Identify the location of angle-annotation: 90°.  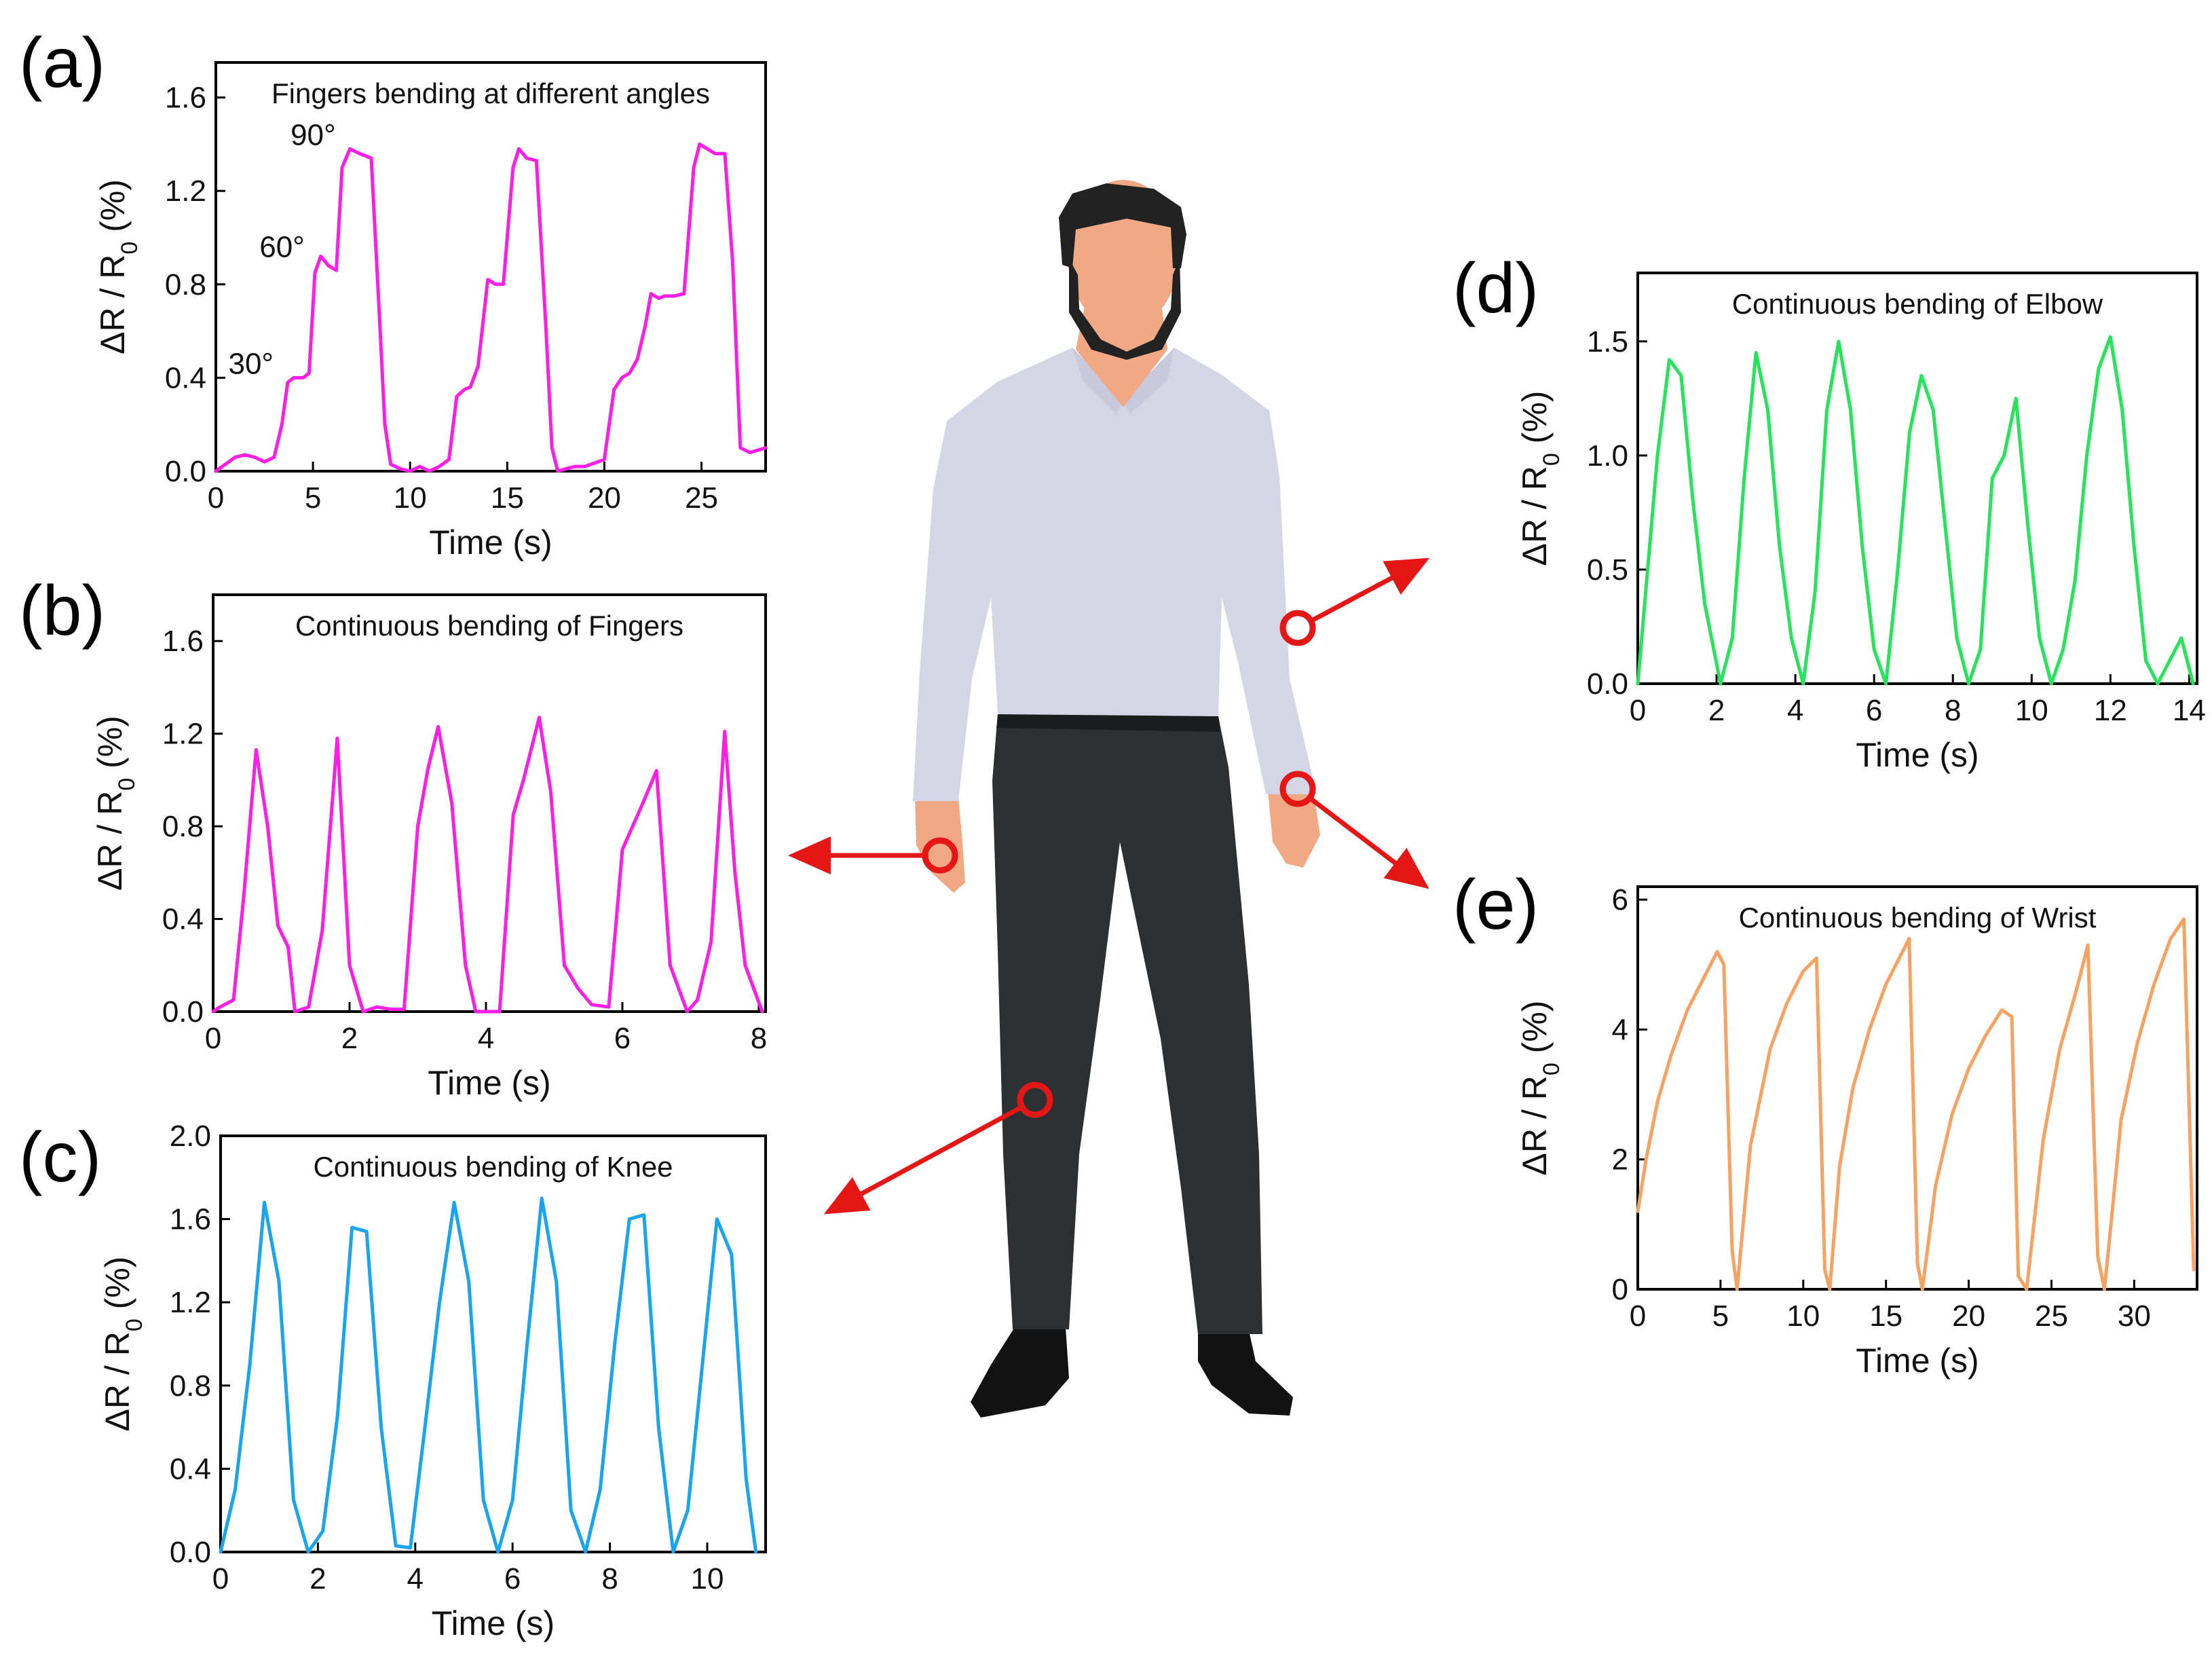
(313, 134).